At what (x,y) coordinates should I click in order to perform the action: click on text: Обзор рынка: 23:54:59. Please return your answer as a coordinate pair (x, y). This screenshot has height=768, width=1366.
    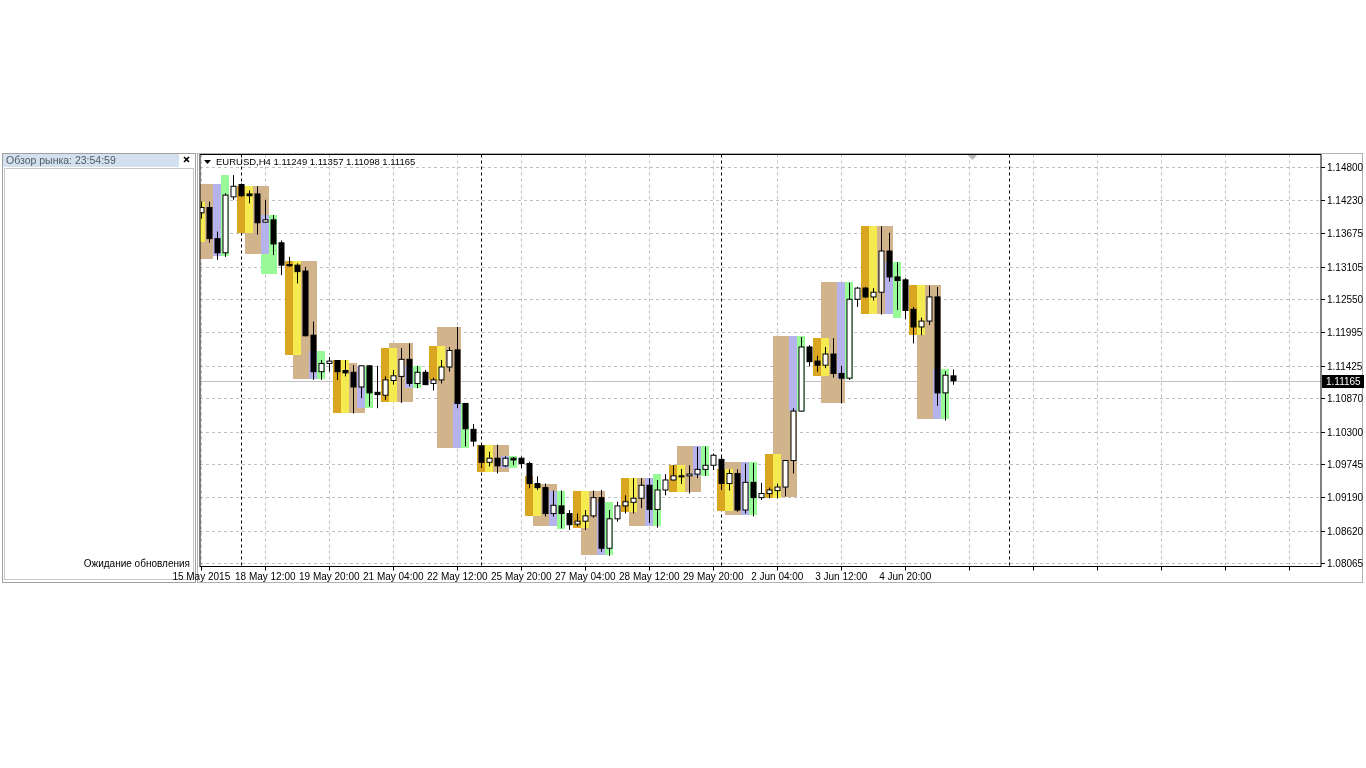
    Looking at the image, I should click on (61, 160).